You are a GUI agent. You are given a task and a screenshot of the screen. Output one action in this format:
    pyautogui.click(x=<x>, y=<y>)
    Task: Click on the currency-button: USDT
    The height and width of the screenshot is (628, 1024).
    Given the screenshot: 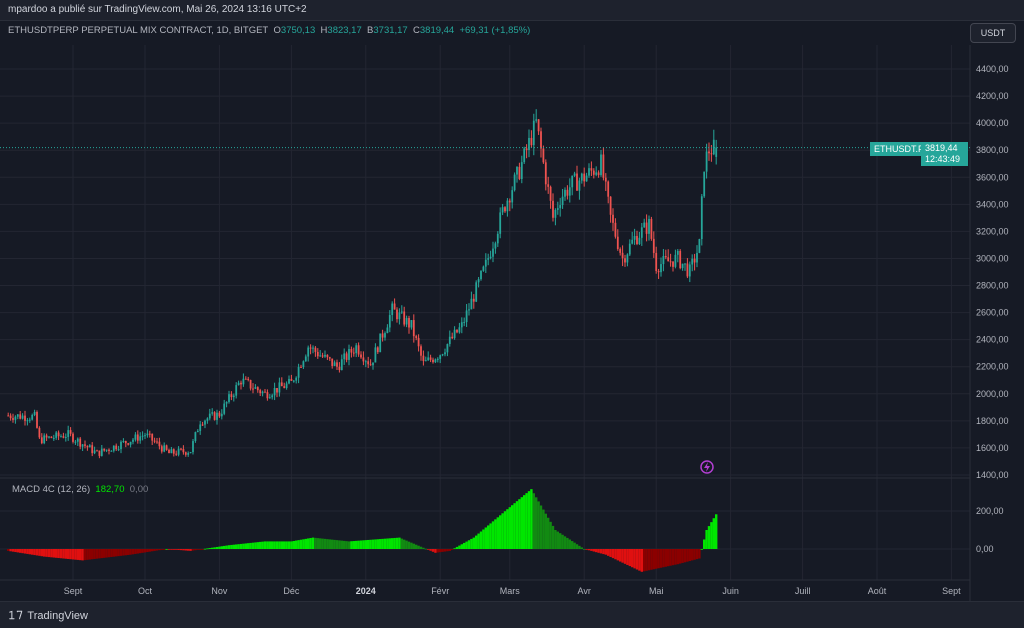 What is the action you would take?
    pyautogui.click(x=993, y=33)
    